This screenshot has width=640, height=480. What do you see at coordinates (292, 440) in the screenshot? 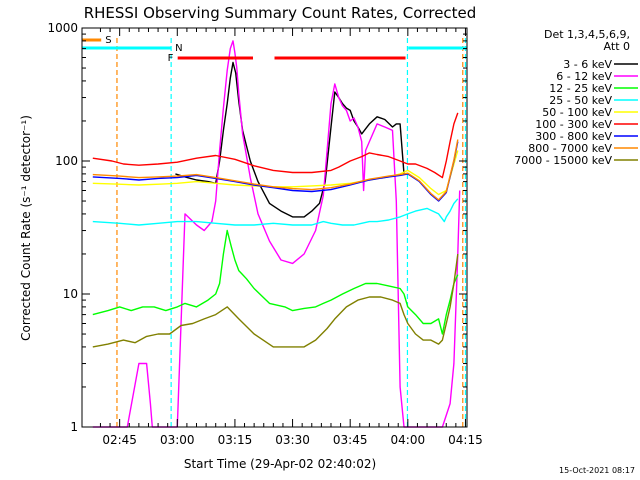
I see `x-tick-label: 03:30` at bounding box center [292, 440].